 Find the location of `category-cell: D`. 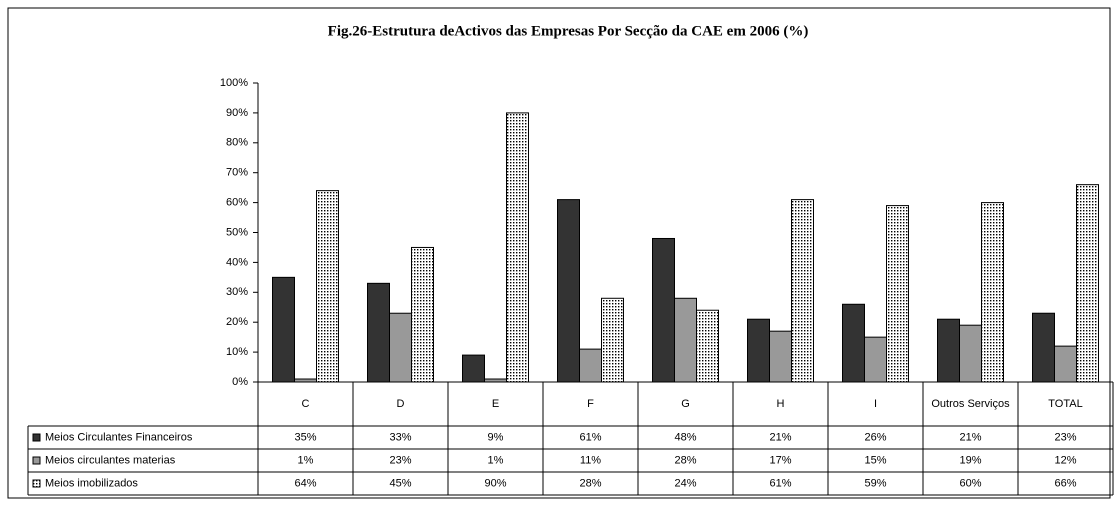

category-cell: D is located at coordinates (400, 404).